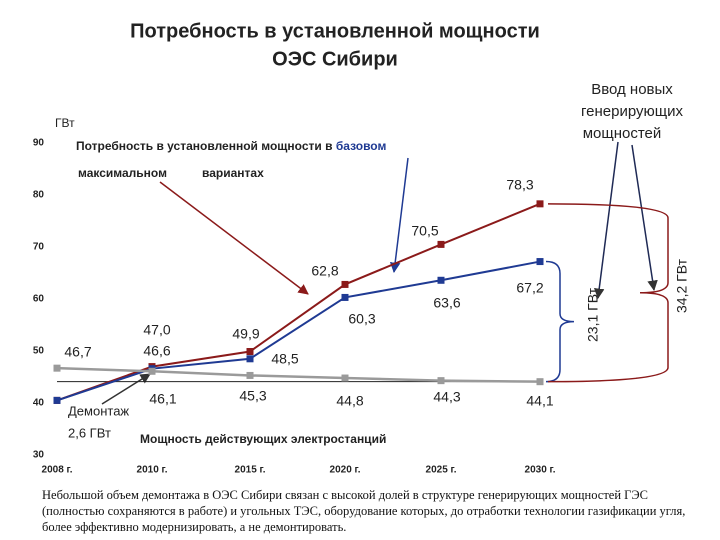  I want to click on data-label: 45,3, so click(252, 396).